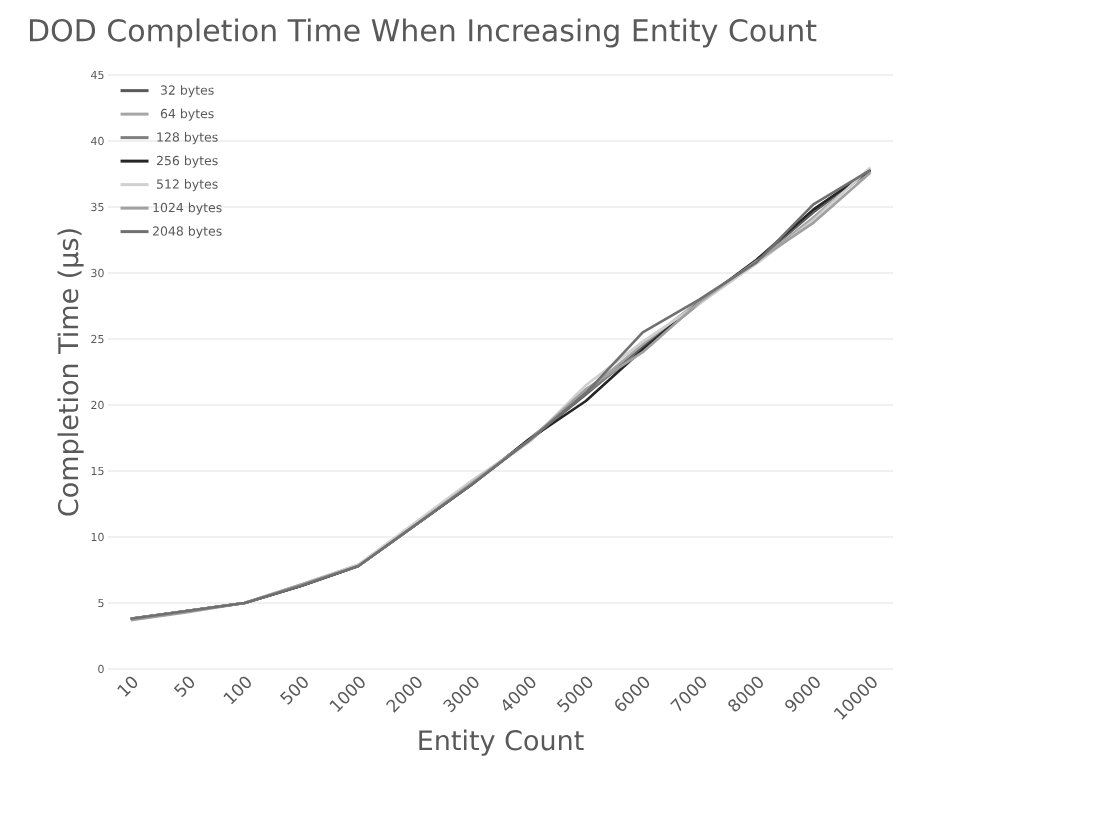  Describe the element at coordinates (237, 690) in the screenshot. I see `x-tick-label: 100` at that location.